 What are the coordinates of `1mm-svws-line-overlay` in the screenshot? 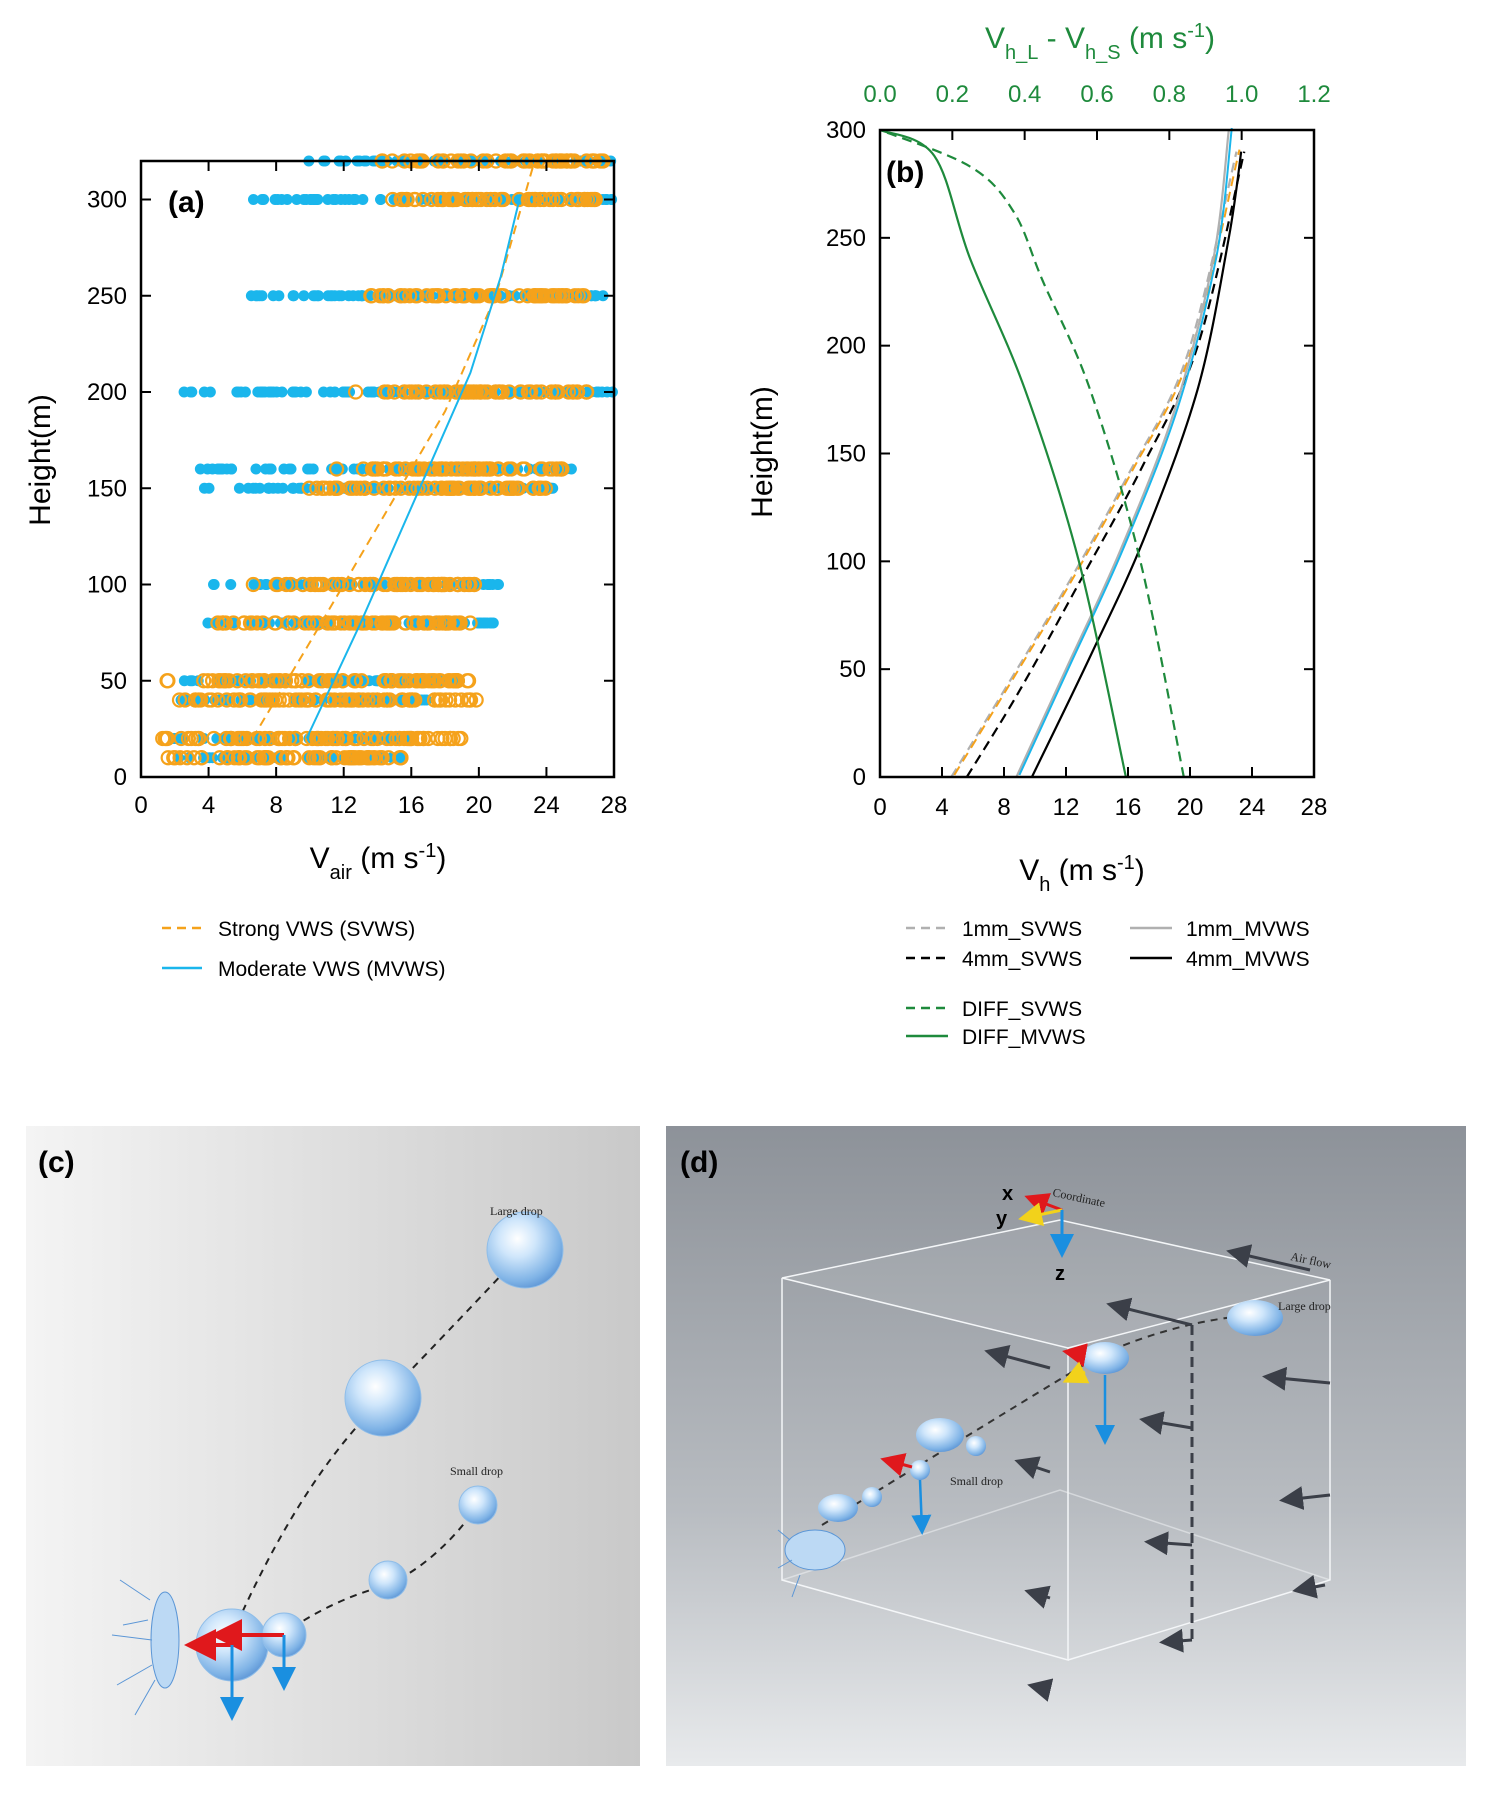 It's located at (1097, 462).